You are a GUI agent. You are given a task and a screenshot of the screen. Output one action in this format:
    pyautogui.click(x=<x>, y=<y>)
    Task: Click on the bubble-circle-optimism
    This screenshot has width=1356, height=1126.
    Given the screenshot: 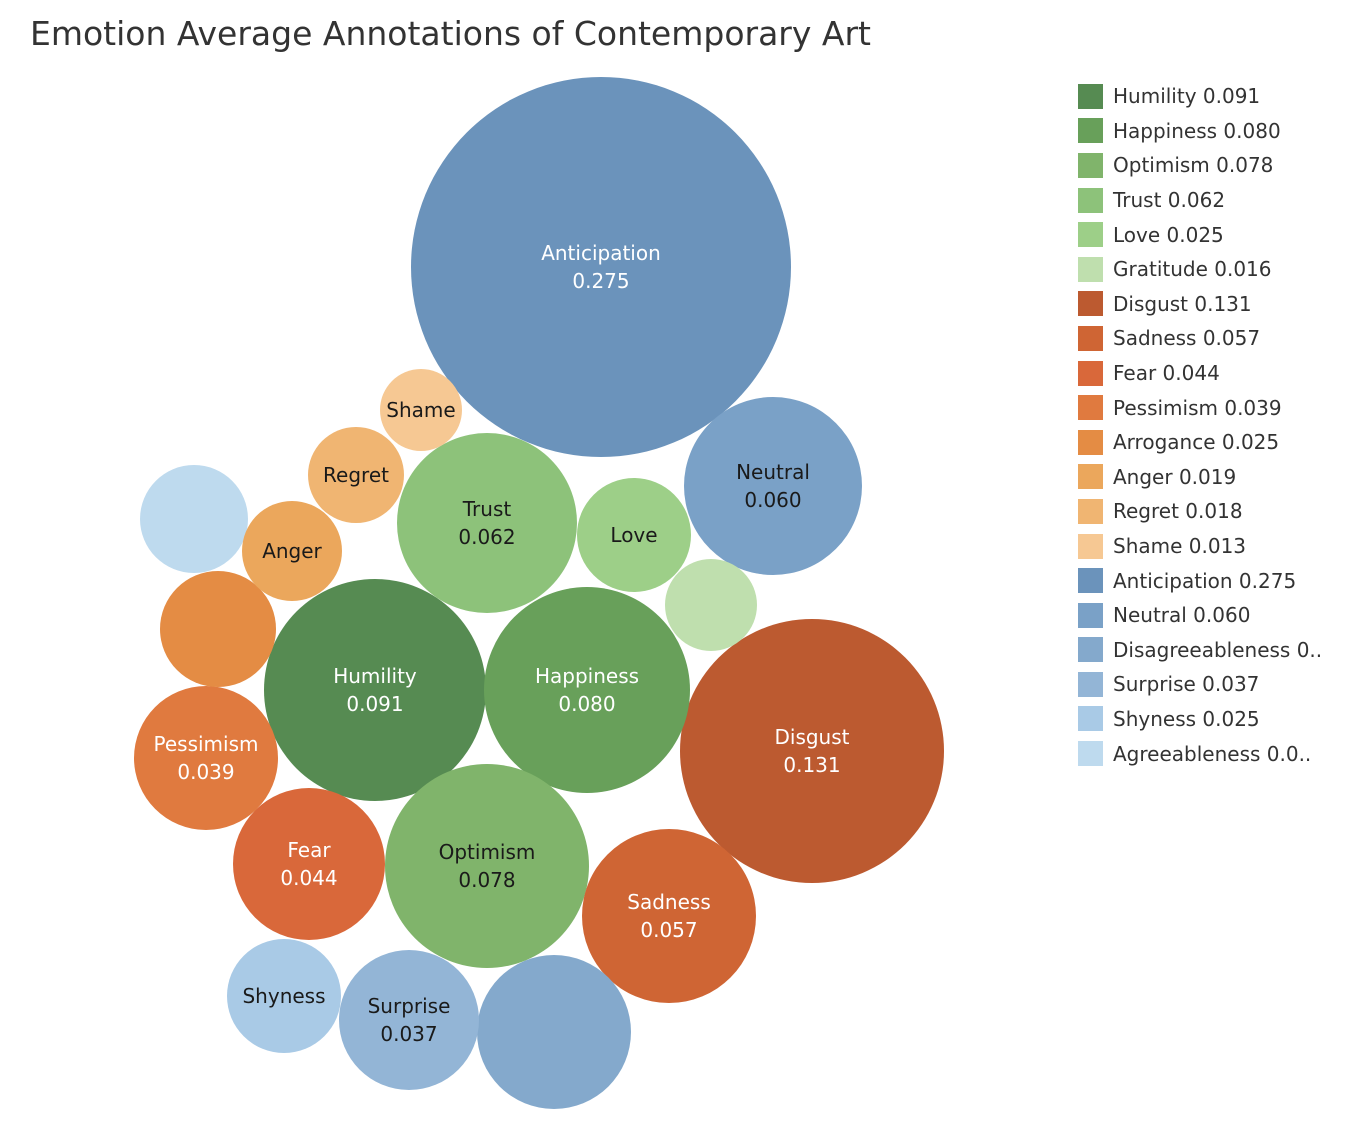 What is the action you would take?
    pyautogui.click(x=487, y=866)
    